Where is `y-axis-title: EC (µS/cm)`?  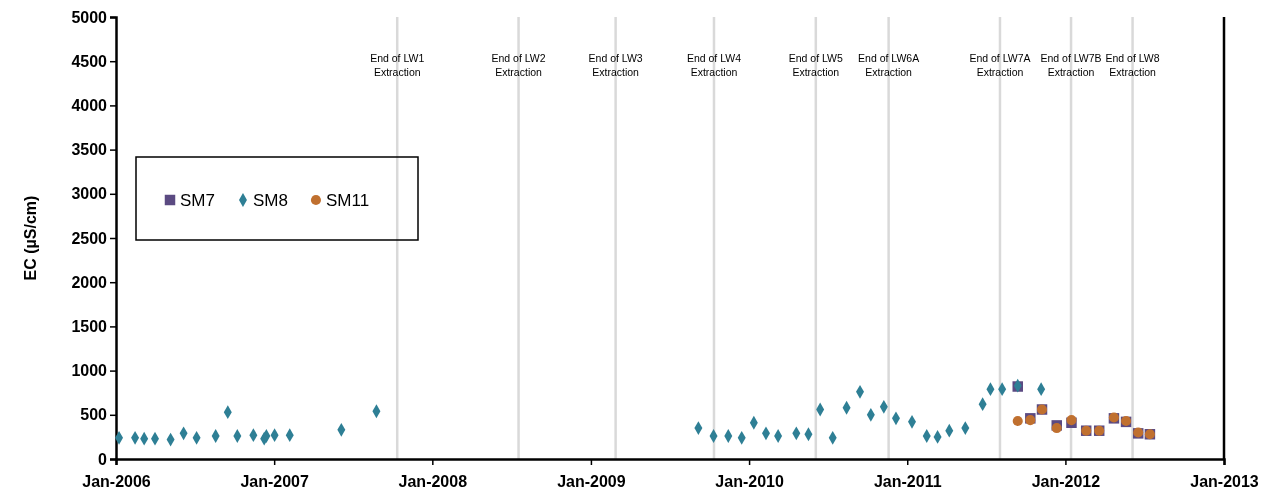 y-axis-title: EC (µS/cm) is located at coordinates (30, 238).